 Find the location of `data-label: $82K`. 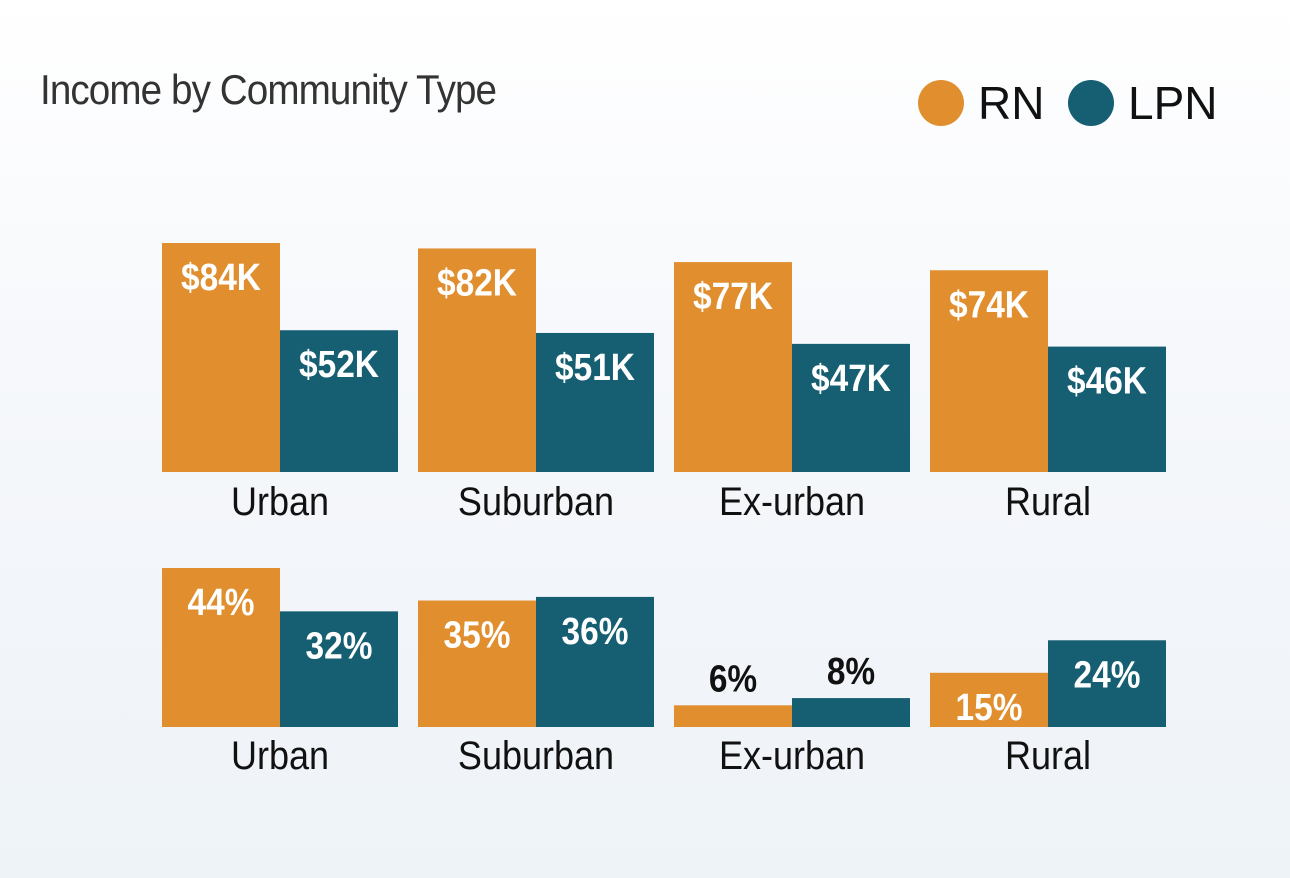

data-label: $82K is located at coordinates (477, 282).